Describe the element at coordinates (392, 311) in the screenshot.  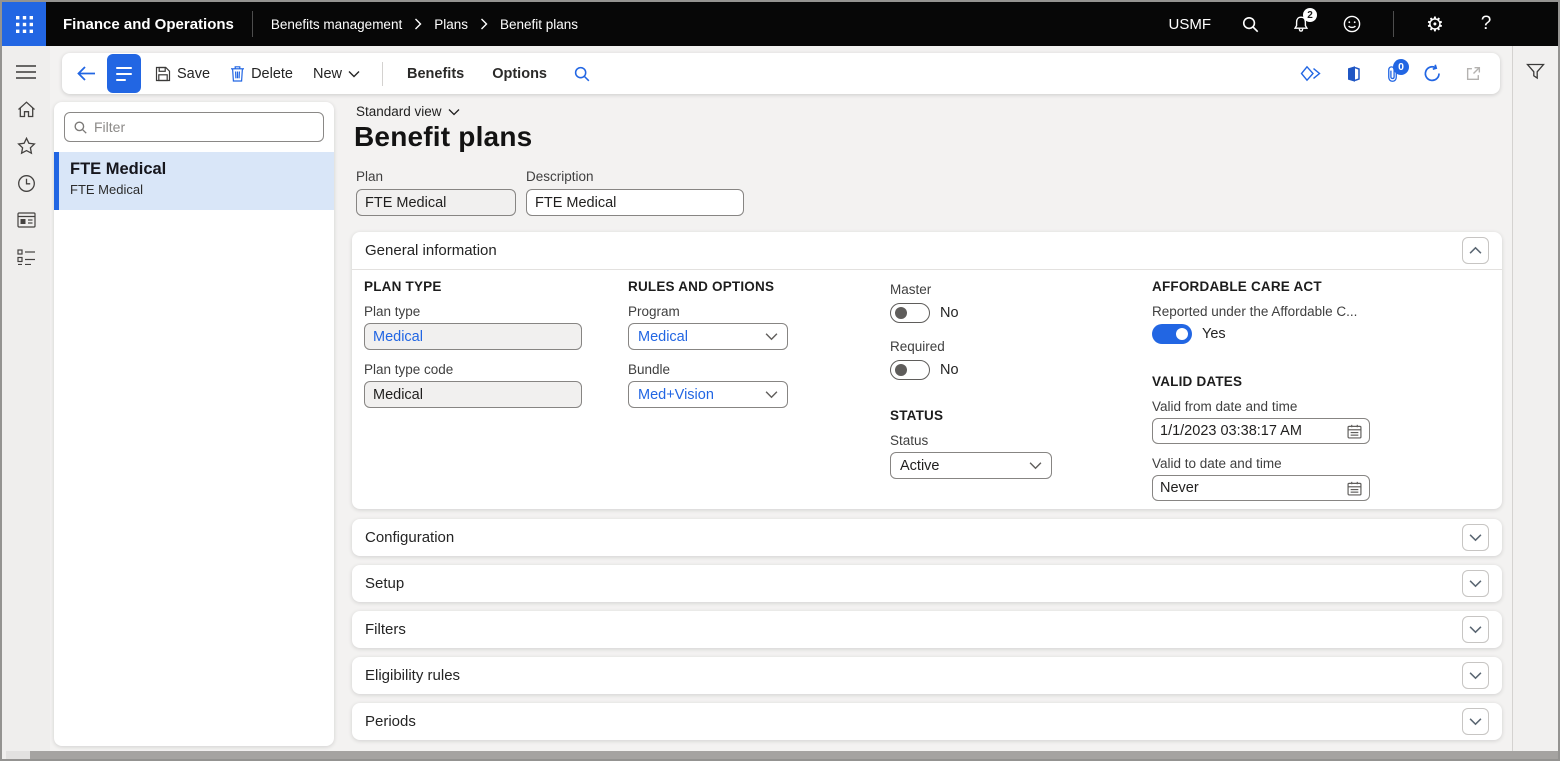
I see `plan-type-label: Plan type` at that location.